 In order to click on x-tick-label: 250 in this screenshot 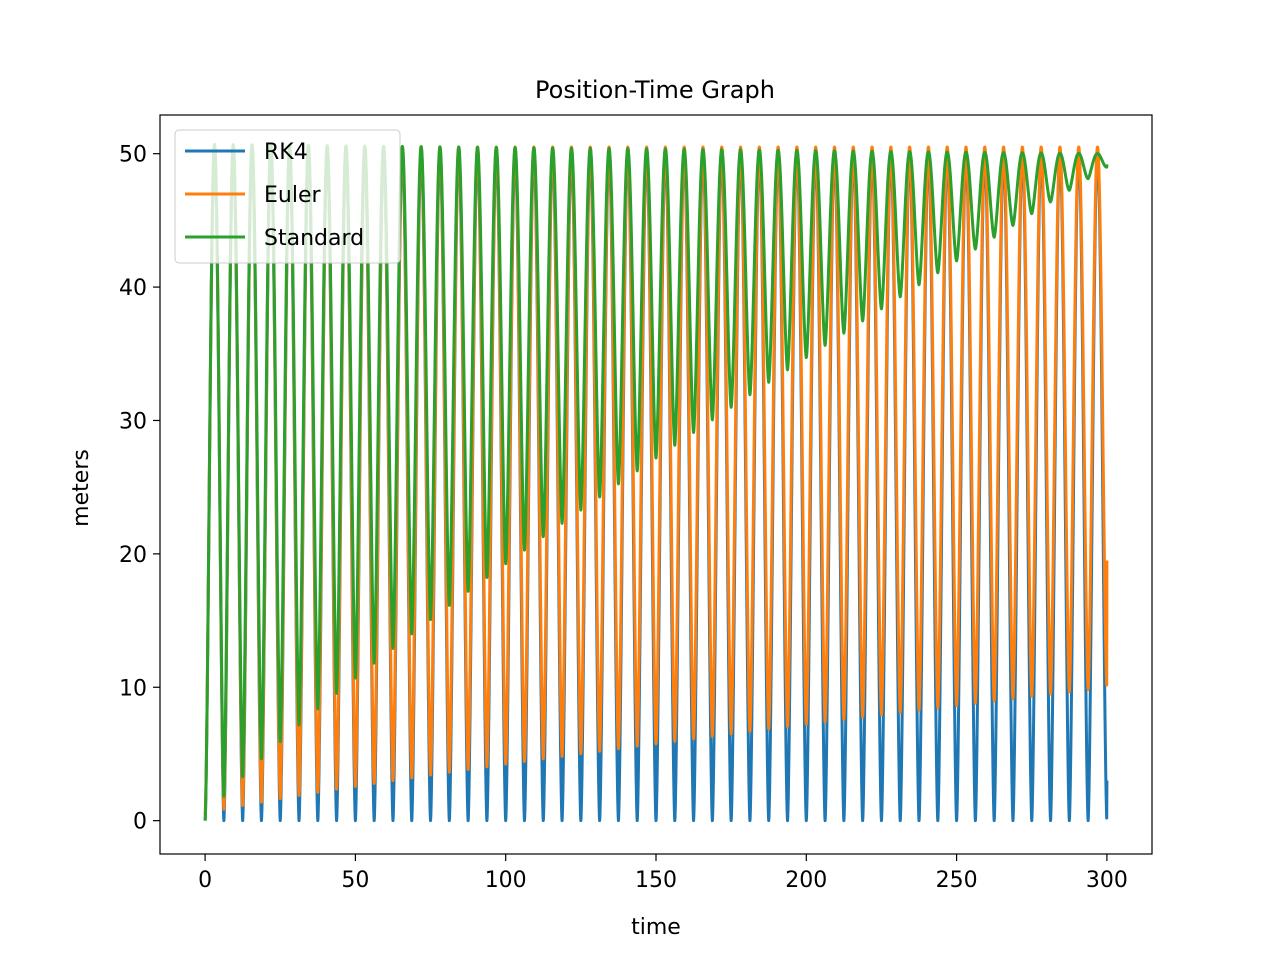, I will do `click(957, 880)`.